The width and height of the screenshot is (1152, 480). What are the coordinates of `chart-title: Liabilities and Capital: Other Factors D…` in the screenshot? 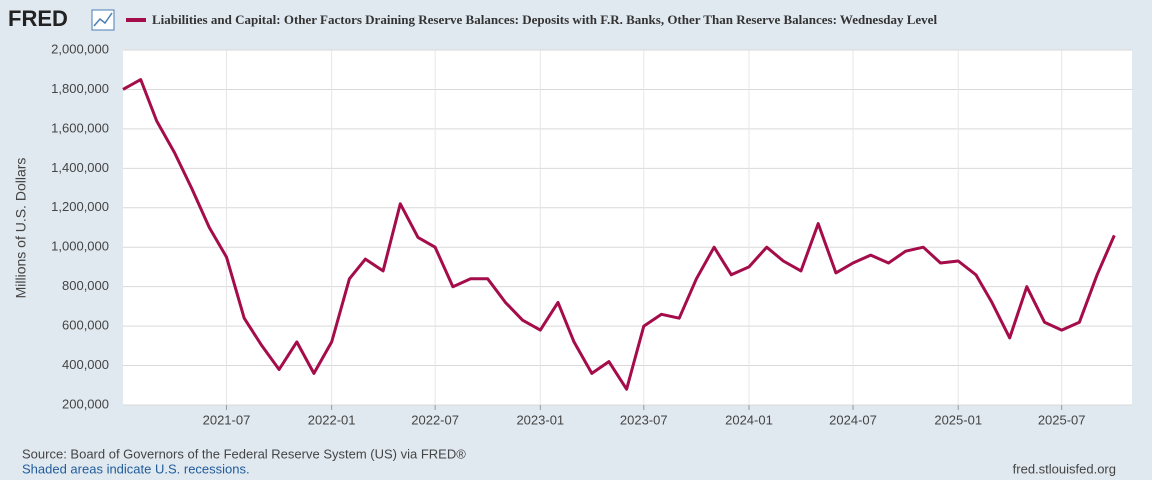 It's located at (544, 19).